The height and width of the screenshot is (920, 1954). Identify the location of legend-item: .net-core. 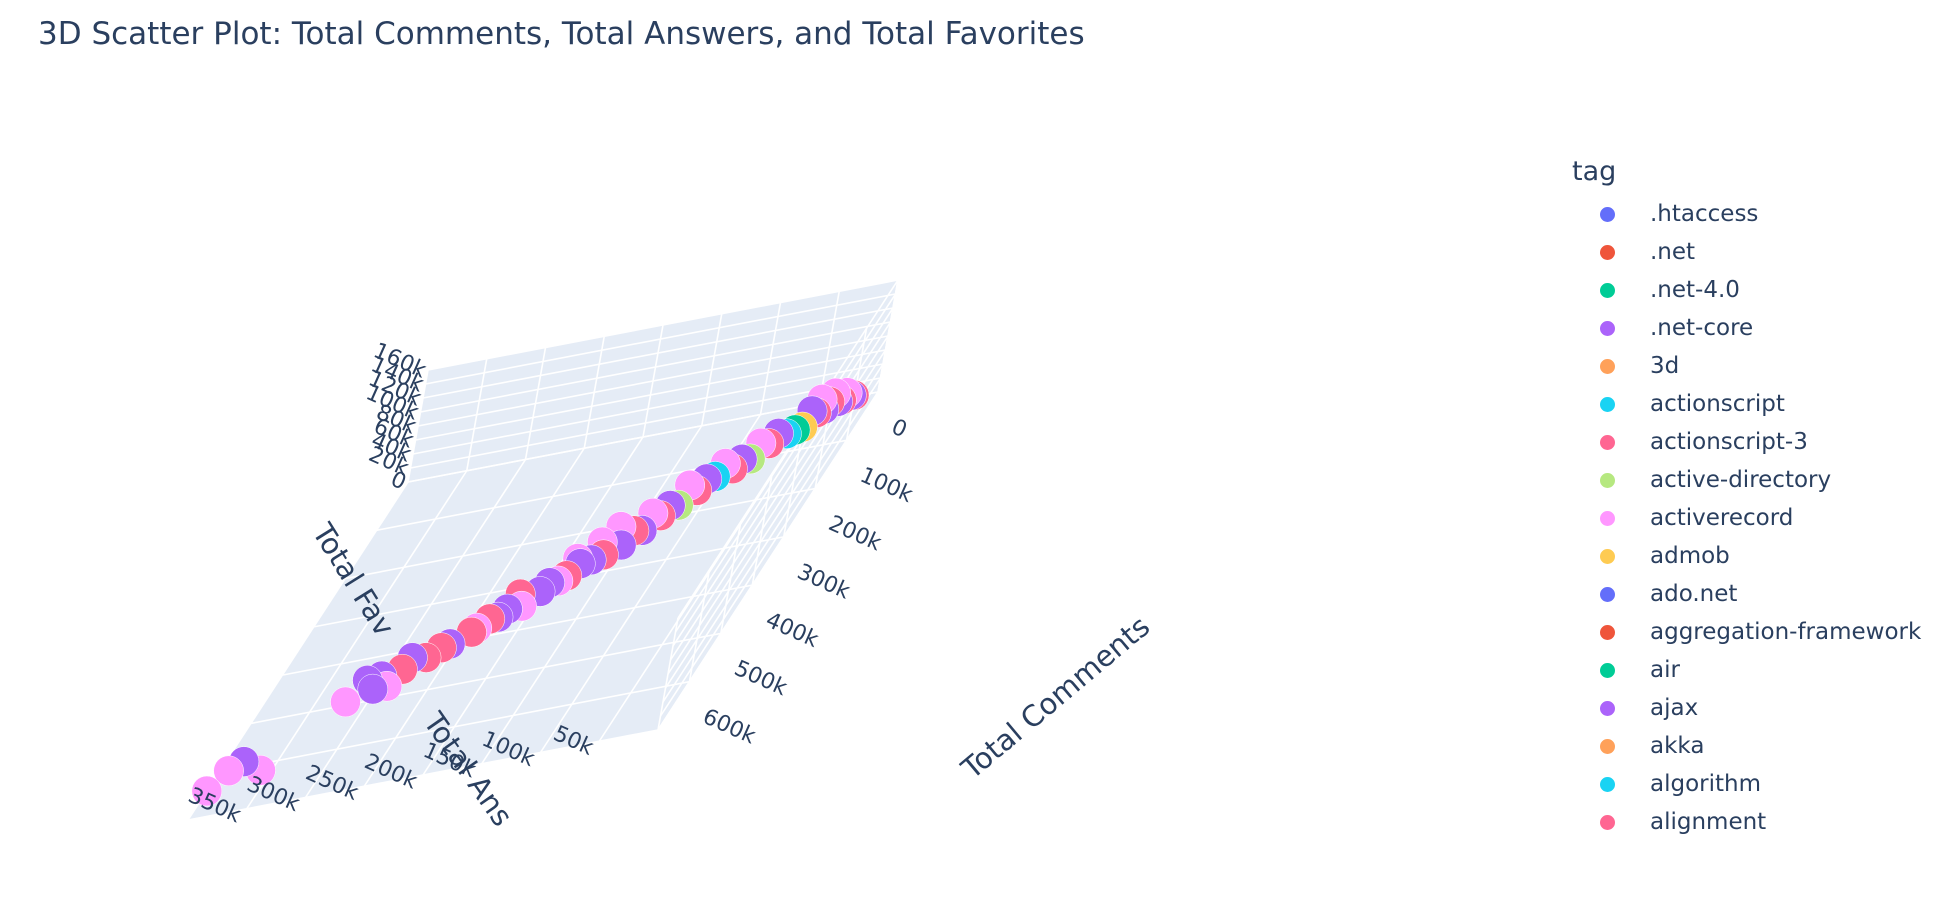
(1741, 328).